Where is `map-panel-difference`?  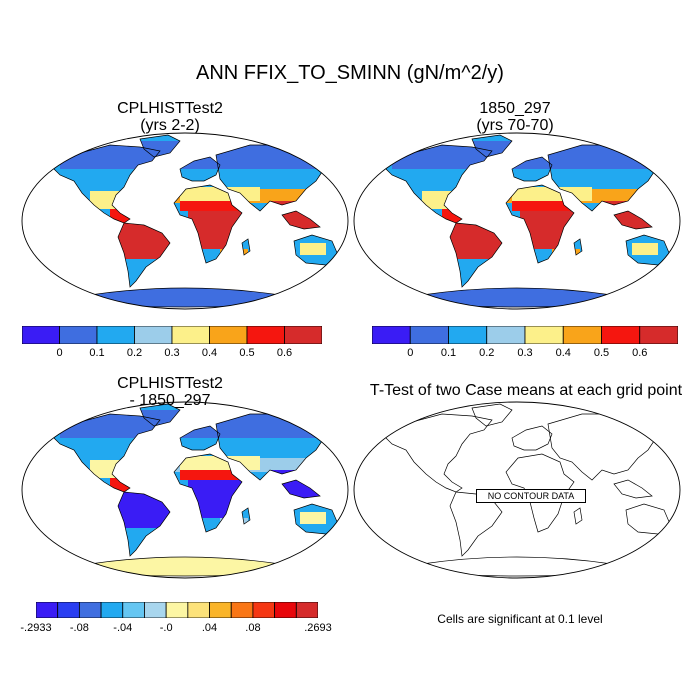 map-panel-difference is located at coordinates (185, 490).